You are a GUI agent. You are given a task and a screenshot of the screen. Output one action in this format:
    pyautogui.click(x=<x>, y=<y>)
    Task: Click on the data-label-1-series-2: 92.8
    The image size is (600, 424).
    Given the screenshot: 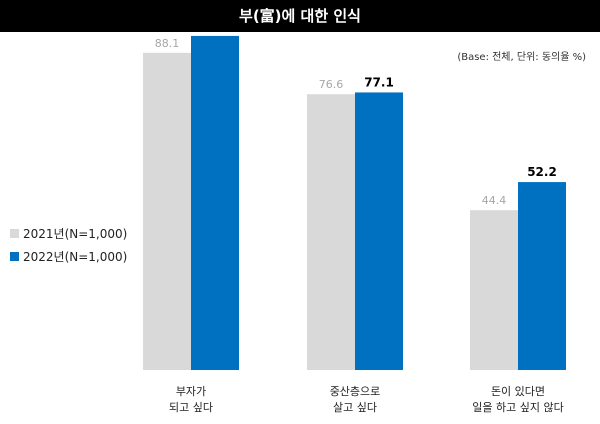 What is the action you would take?
    pyautogui.click(x=215, y=26)
    